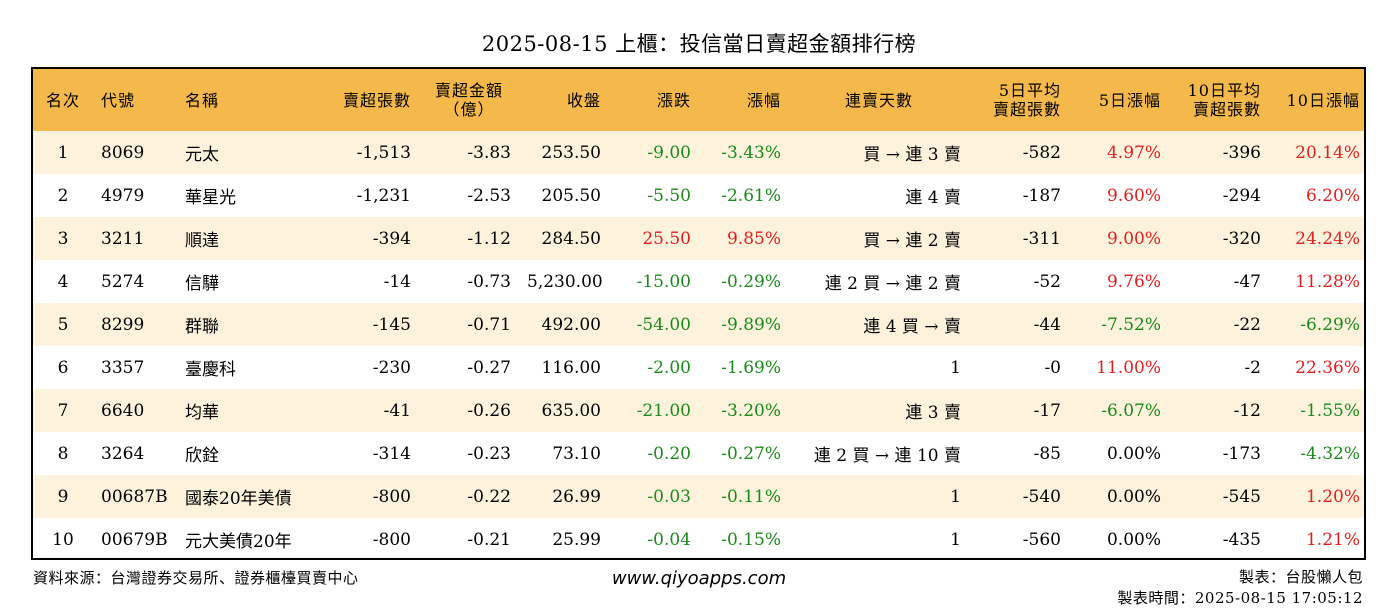  Describe the element at coordinates (118, 100) in the screenshot. I see `header-code: 代號` at that location.